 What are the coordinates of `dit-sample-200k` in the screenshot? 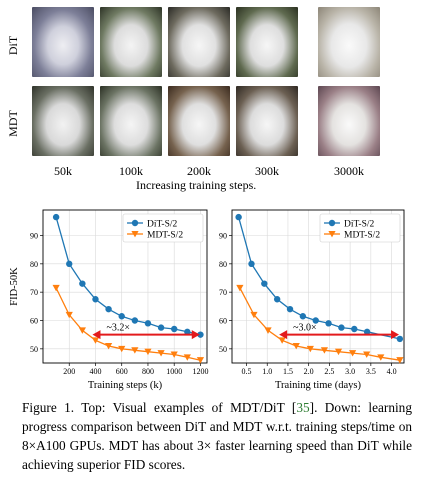 It's located at (199, 42).